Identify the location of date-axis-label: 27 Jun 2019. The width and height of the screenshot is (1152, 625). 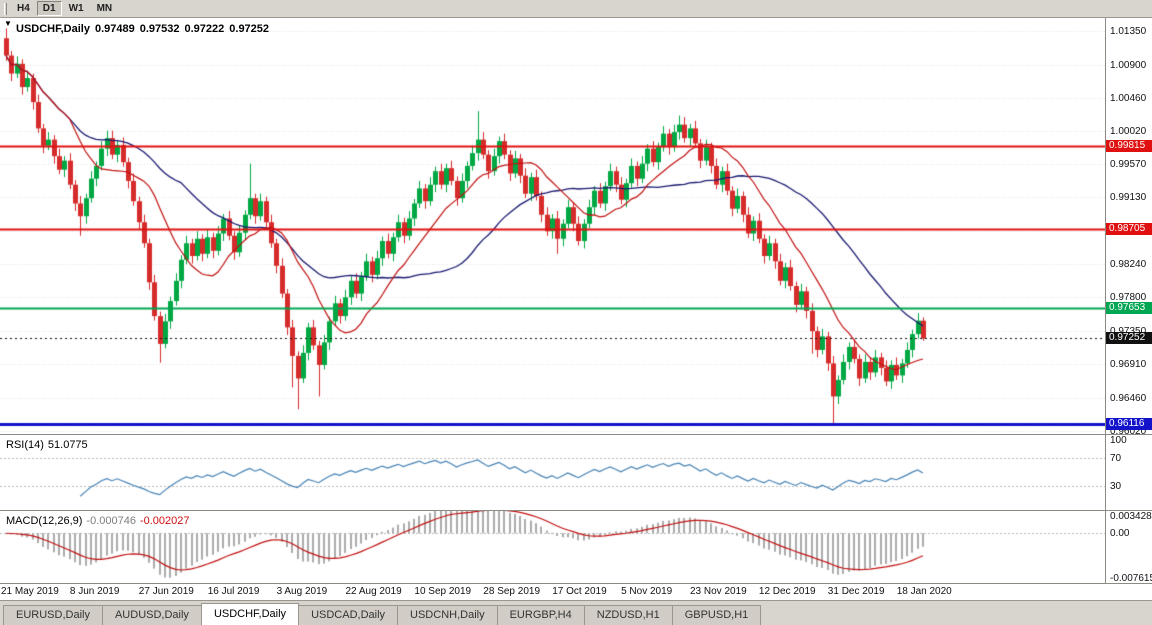
(166, 591).